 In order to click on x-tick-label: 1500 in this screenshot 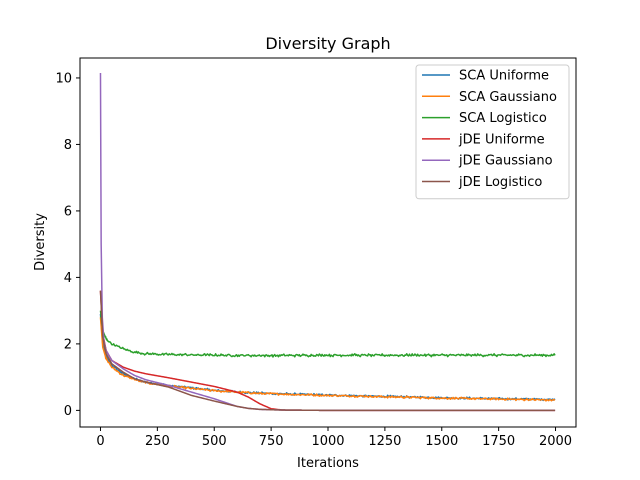, I will do `click(441, 441)`.